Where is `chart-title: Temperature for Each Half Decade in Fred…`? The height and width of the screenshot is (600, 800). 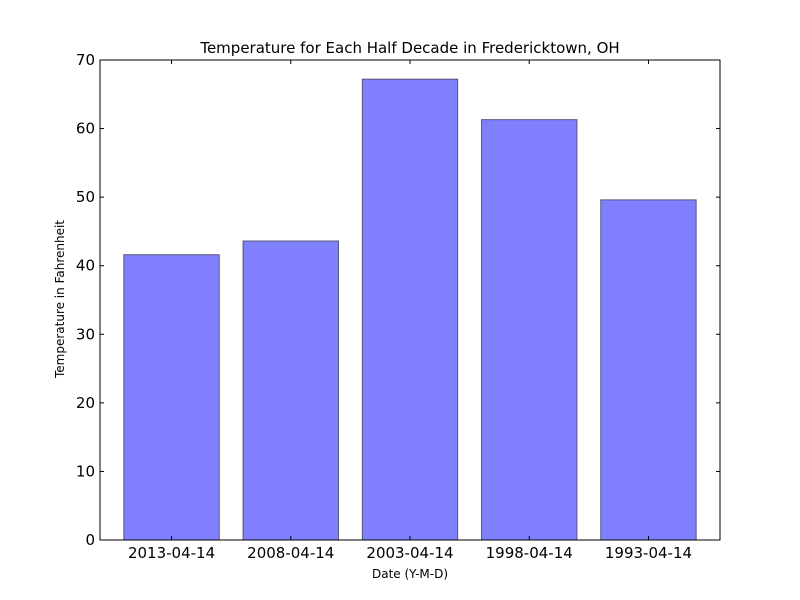
chart-title: Temperature for Each Half Decade in Fred… is located at coordinates (409, 48).